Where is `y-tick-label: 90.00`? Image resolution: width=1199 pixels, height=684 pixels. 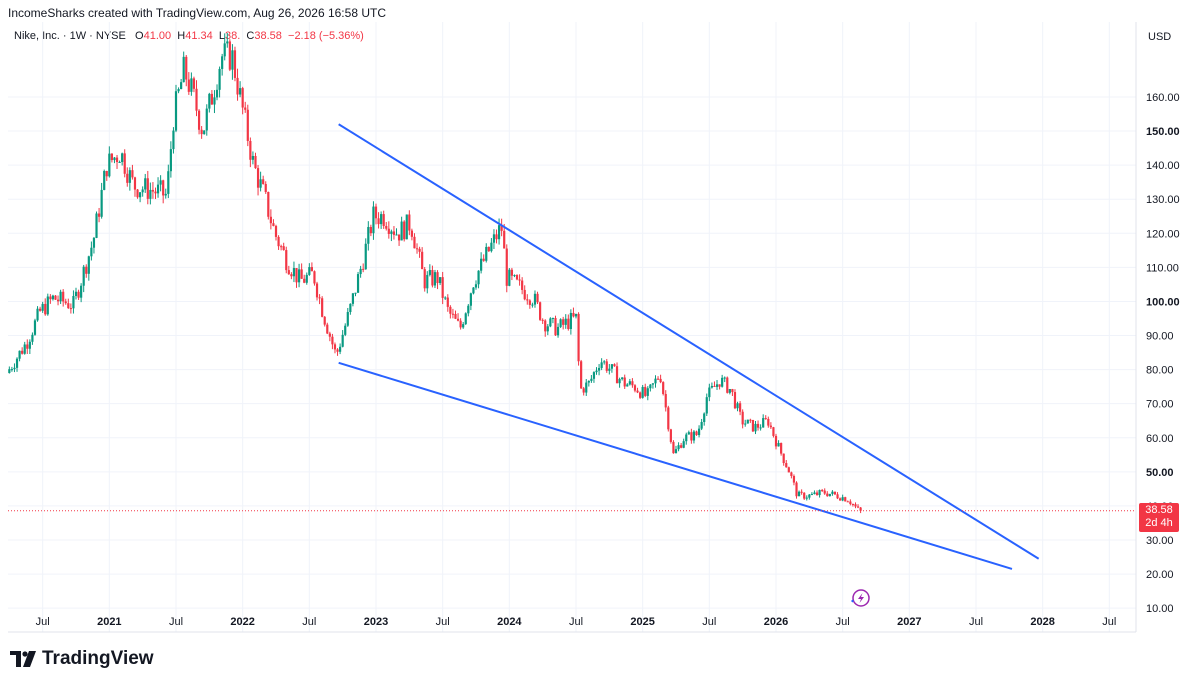 y-tick-label: 90.00 is located at coordinates (1160, 337).